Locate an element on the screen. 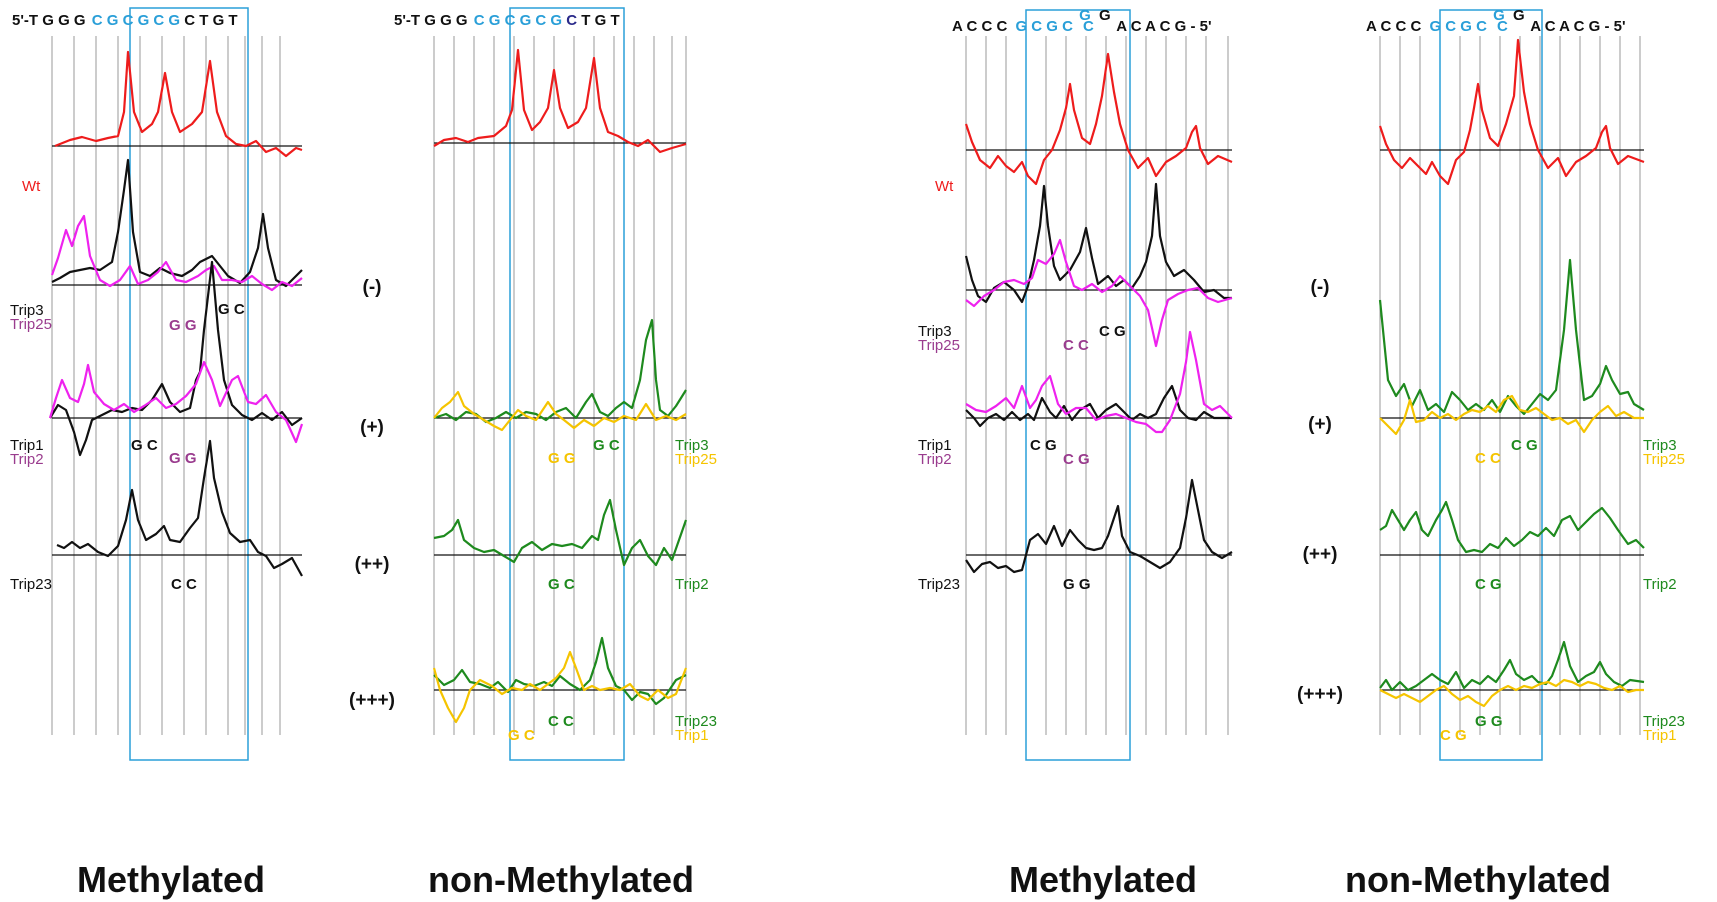 This screenshot has height=902, width=1717. trace-trip3-plus is located at coordinates (1511, 337).